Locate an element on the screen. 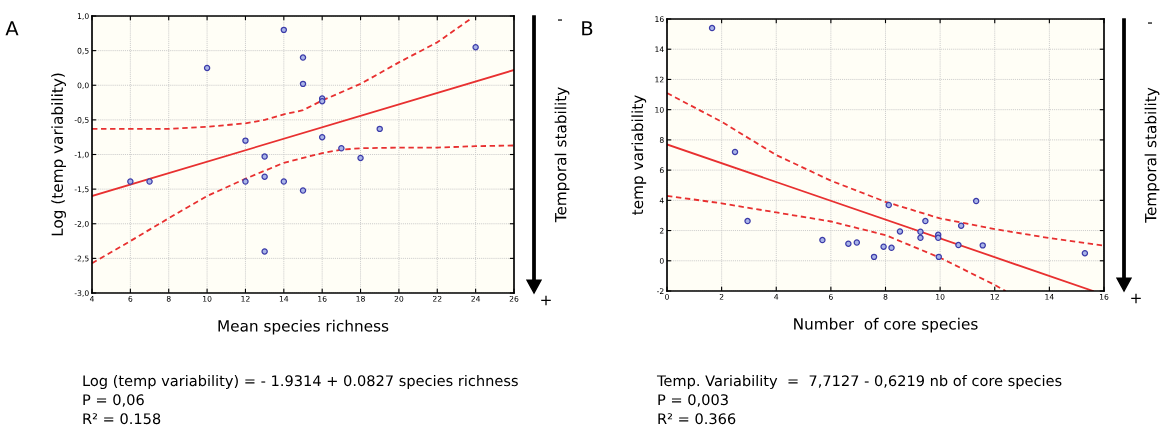  x-axis-title: Mean species richness is located at coordinates (303, 327).